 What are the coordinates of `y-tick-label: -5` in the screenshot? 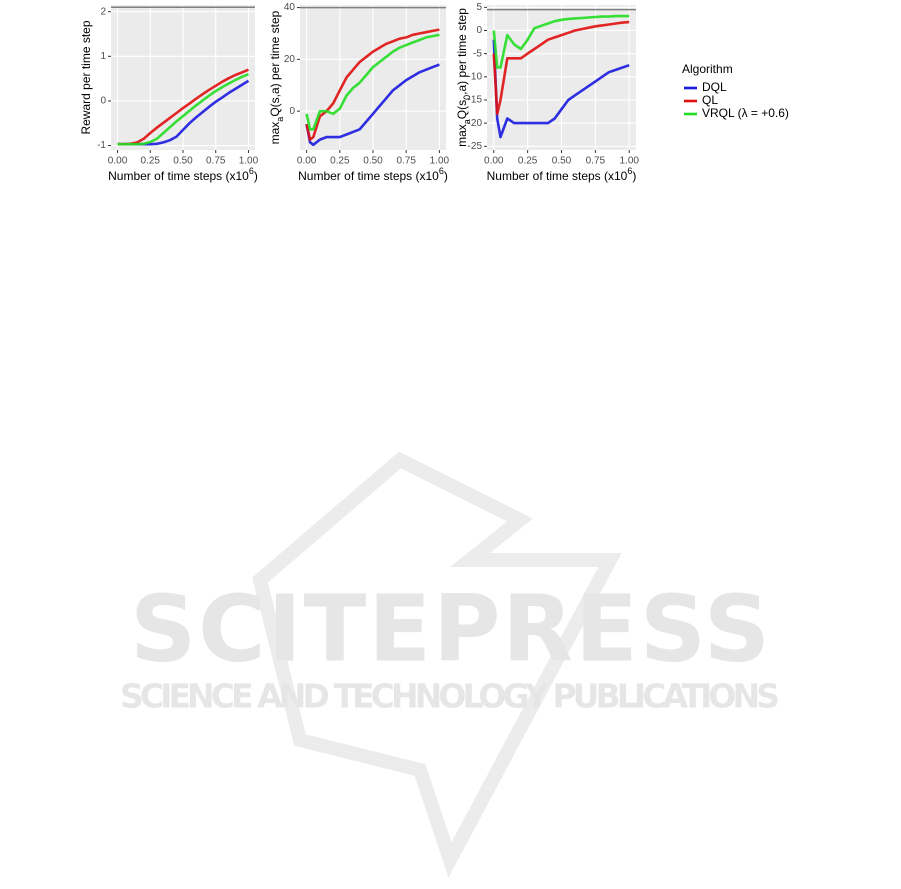 It's located at (477, 53).